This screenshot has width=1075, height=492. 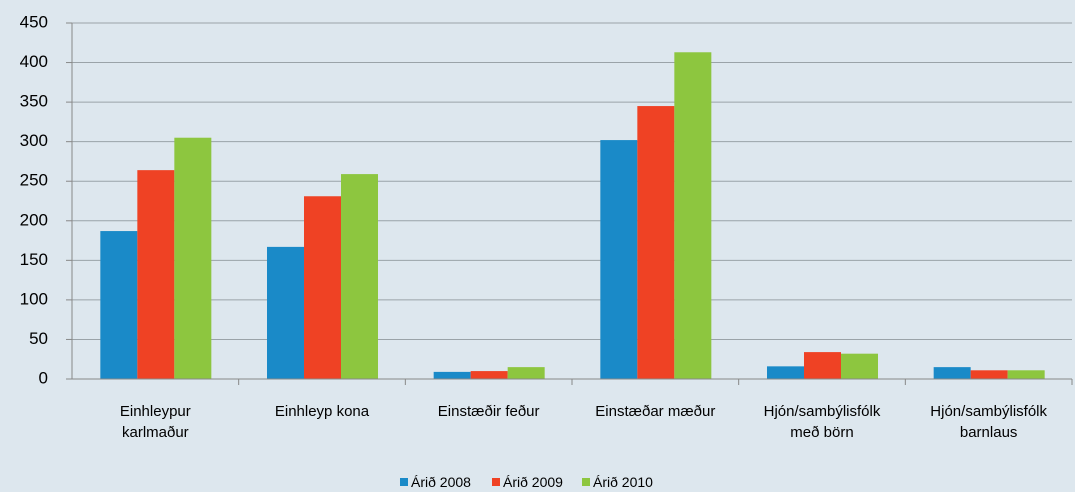 What do you see at coordinates (488, 411) in the screenshot?
I see `x-tick-label: Einstæðir feður` at bounding box center [488, 411].